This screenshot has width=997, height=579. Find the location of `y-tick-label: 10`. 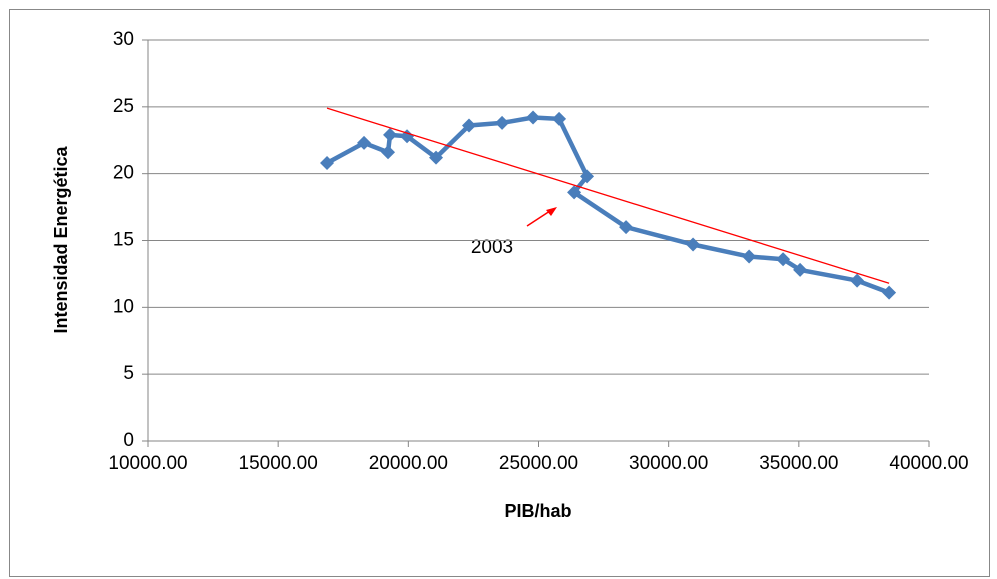

y-tick-label: 10 is located at coordinates (123, 306).